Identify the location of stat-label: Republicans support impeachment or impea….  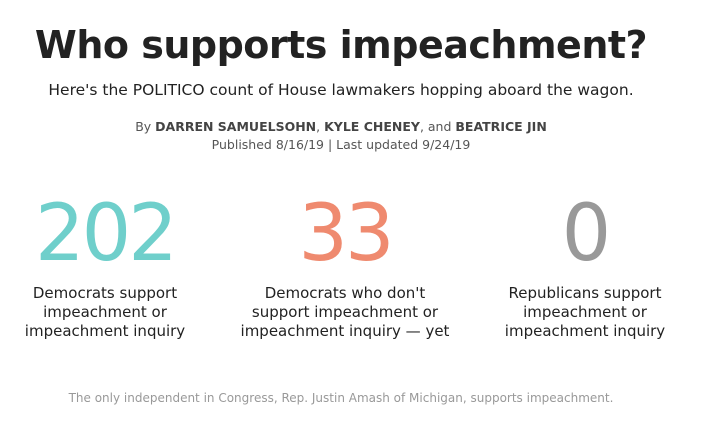
(585, 312).